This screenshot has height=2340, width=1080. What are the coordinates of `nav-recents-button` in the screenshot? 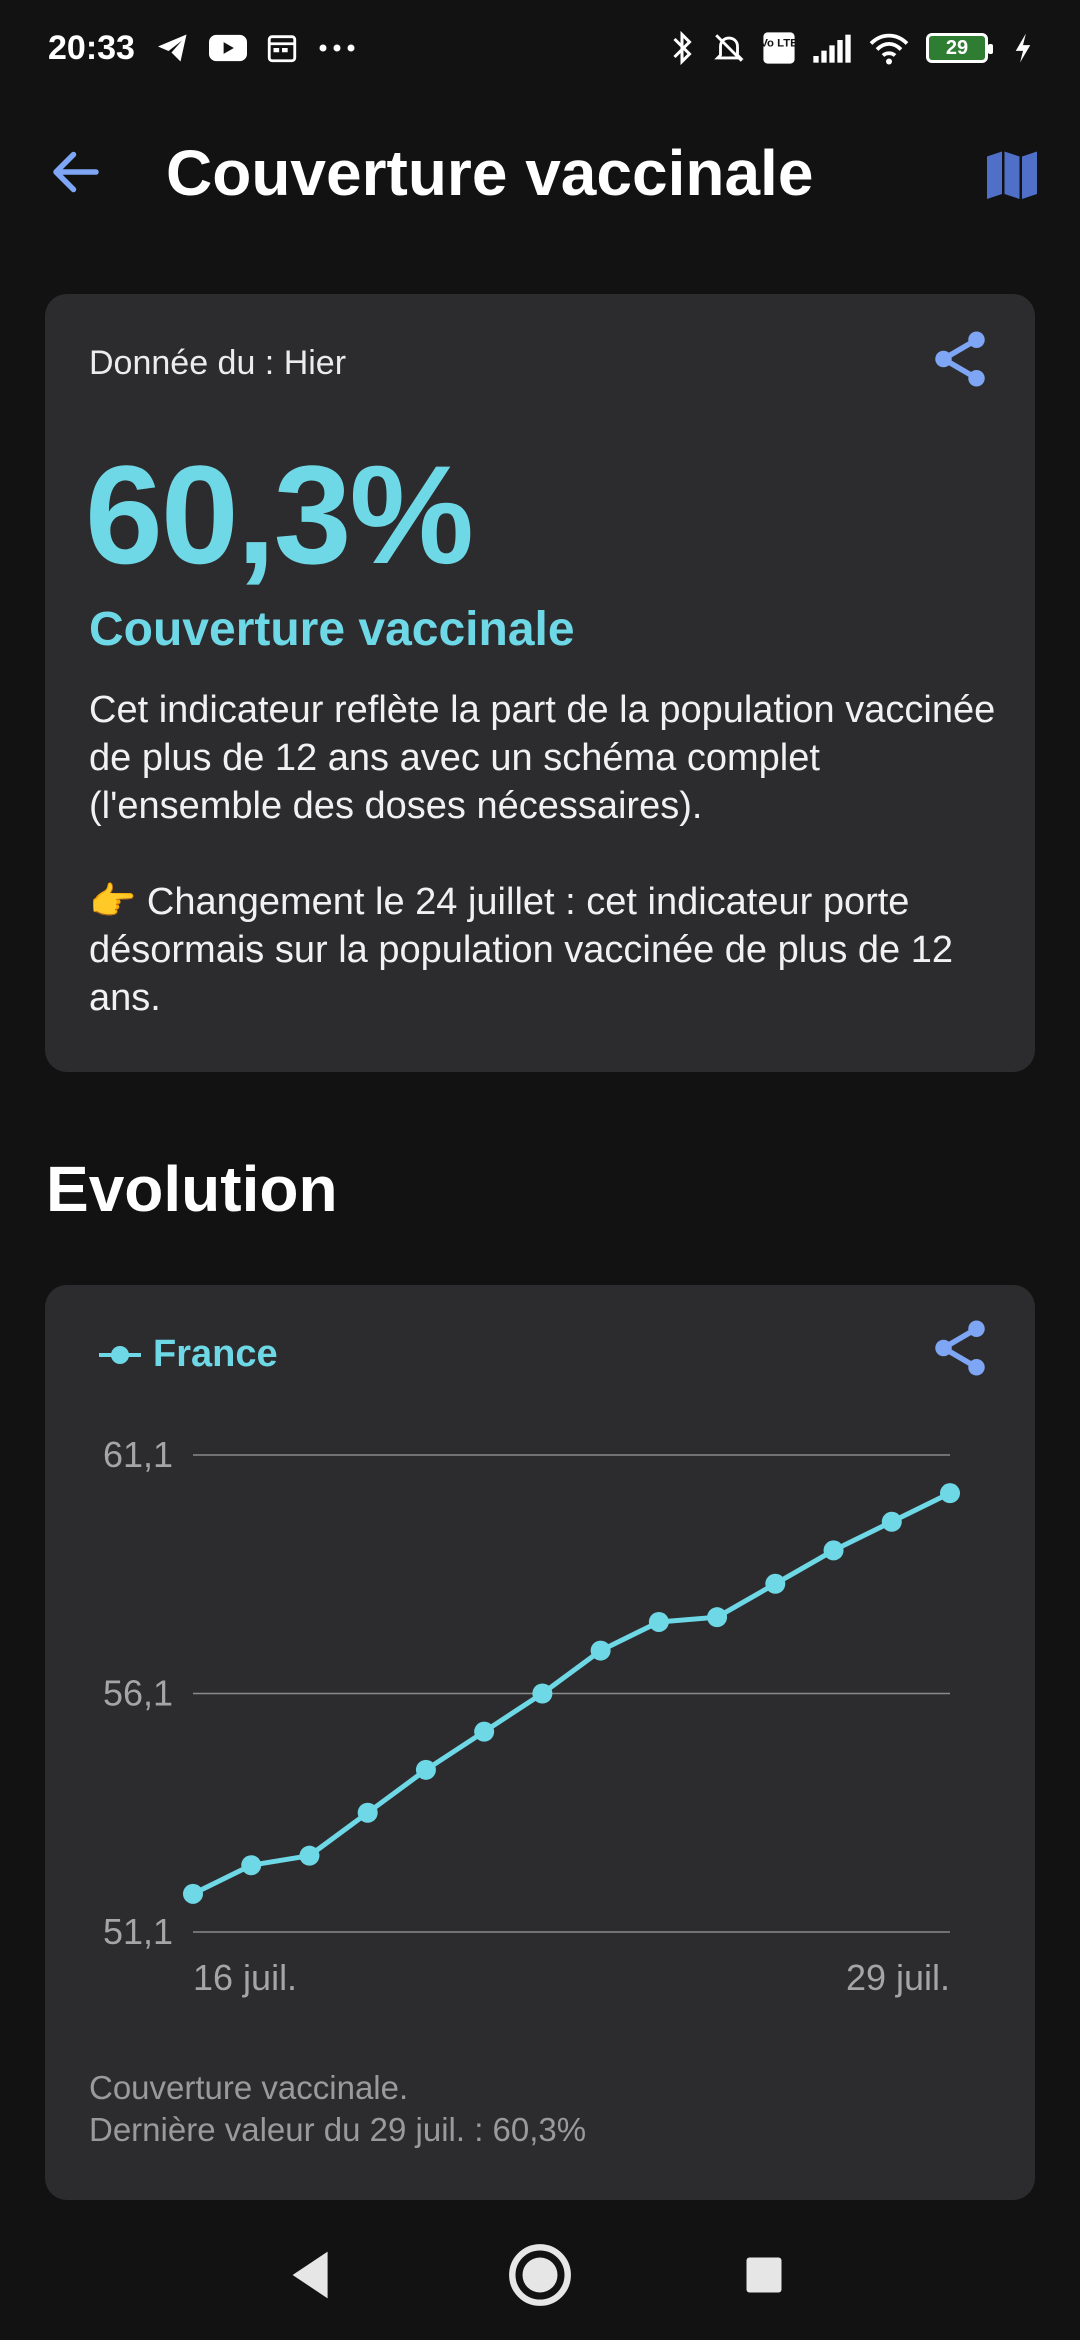 It's located at (764, 2275).